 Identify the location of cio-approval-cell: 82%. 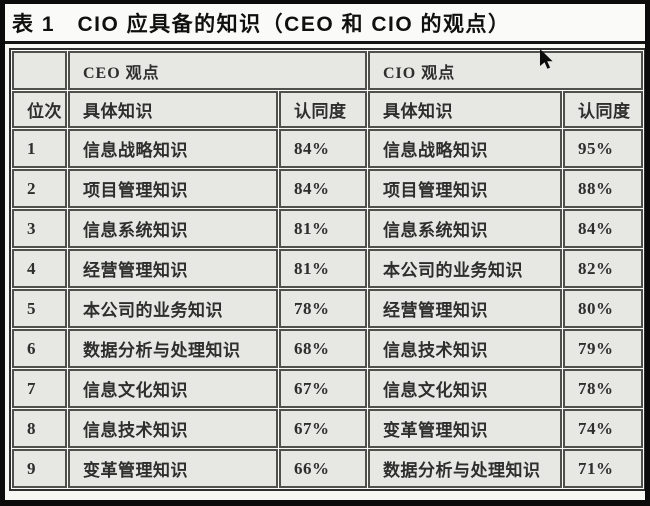
(603, 268).